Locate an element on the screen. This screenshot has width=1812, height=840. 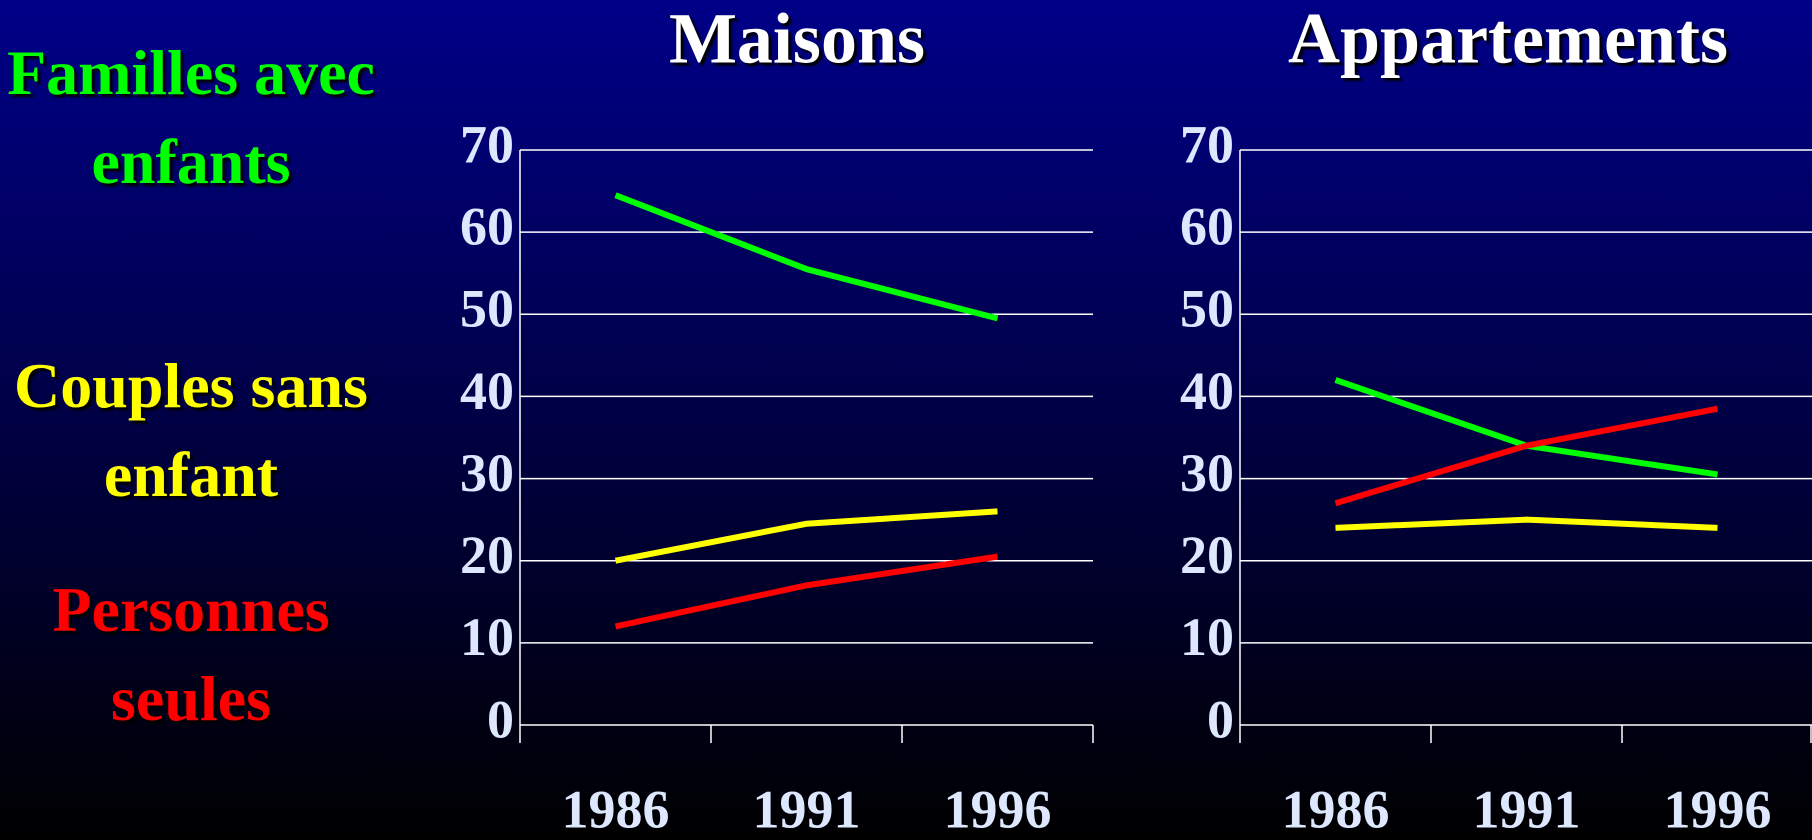
chart-title: Appartements is located at coordinates (1508, 39).